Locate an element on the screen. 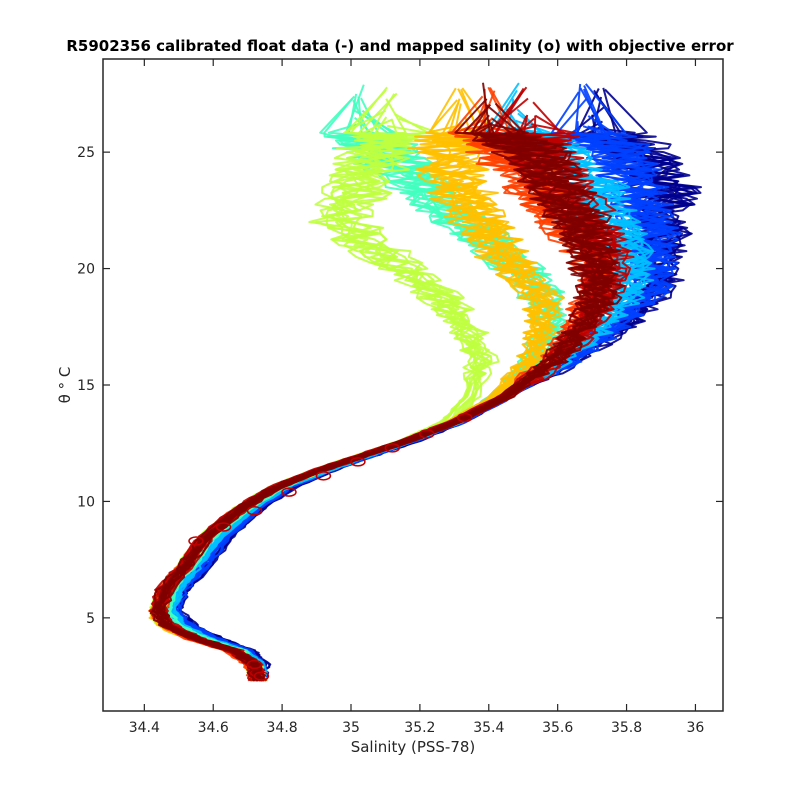 This screenshot has height=800, width=800. x-axis-label: Salinity (PSS-78) is located at coordinates (413, 747).